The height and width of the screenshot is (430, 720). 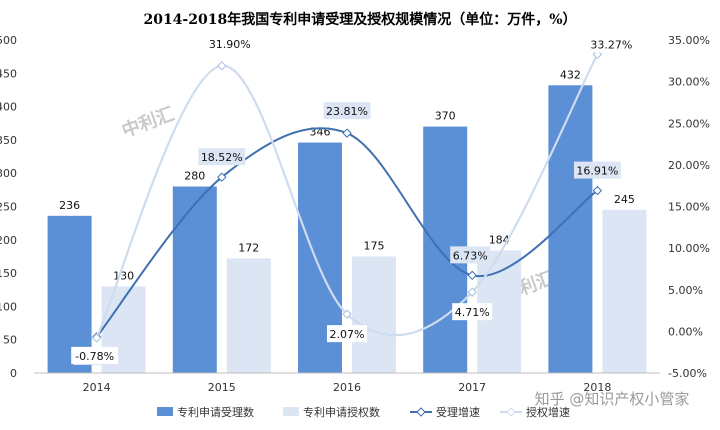 What do you see at coordinates (148, 122) in the screenshot?
I see `watermark: 中利汇` at bounding box center [148, 122].